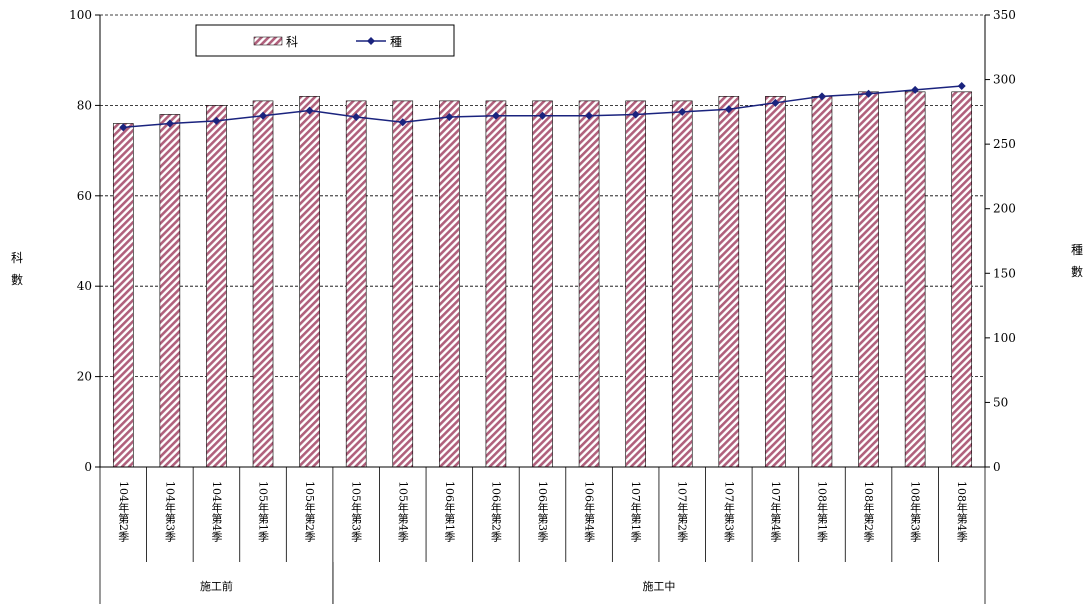 This screenshot has width=1090, height=605. I want to click on category-label: 106年第4季, so click(589, 512).